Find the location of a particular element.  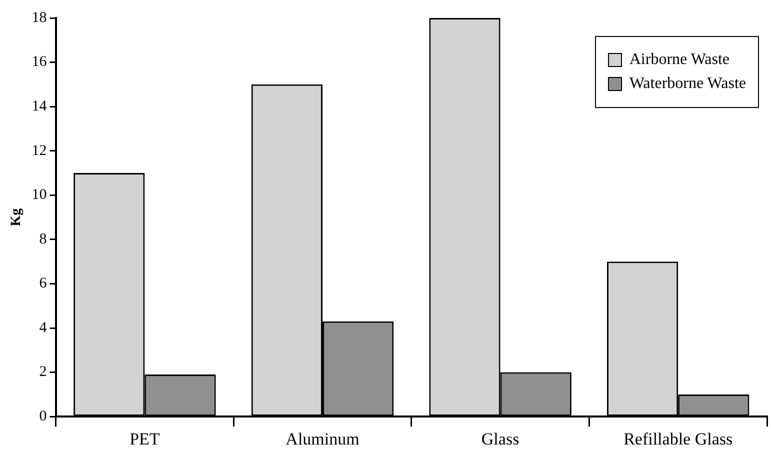

x-tick-label: Aluminum is located at coordinates (323, 438).